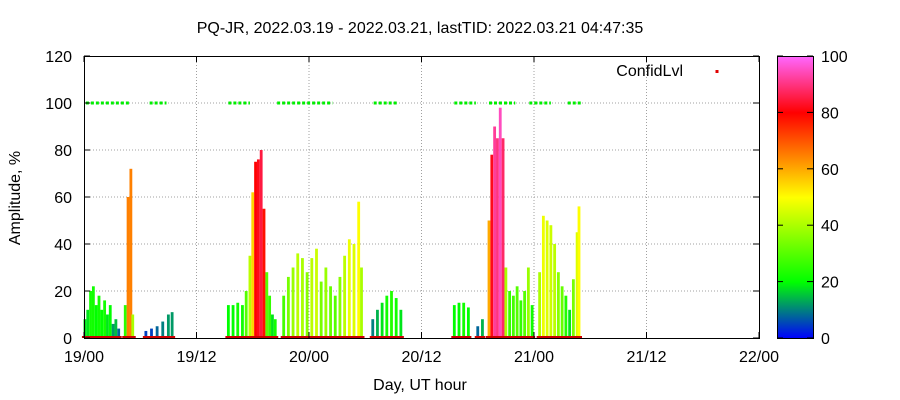 The image size is (900, 400). Describe the element at coordinates (825, 339) in the screenshot. I see `colorbar-tick-label: 0` at that location.